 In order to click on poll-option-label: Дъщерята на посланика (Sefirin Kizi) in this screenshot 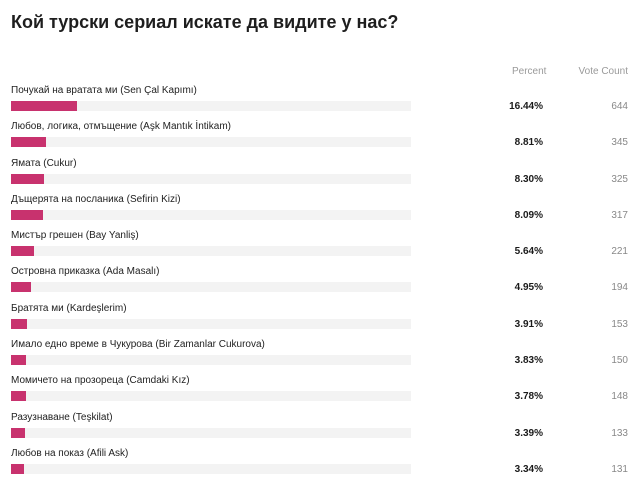, I will do `click(96, 199)`.